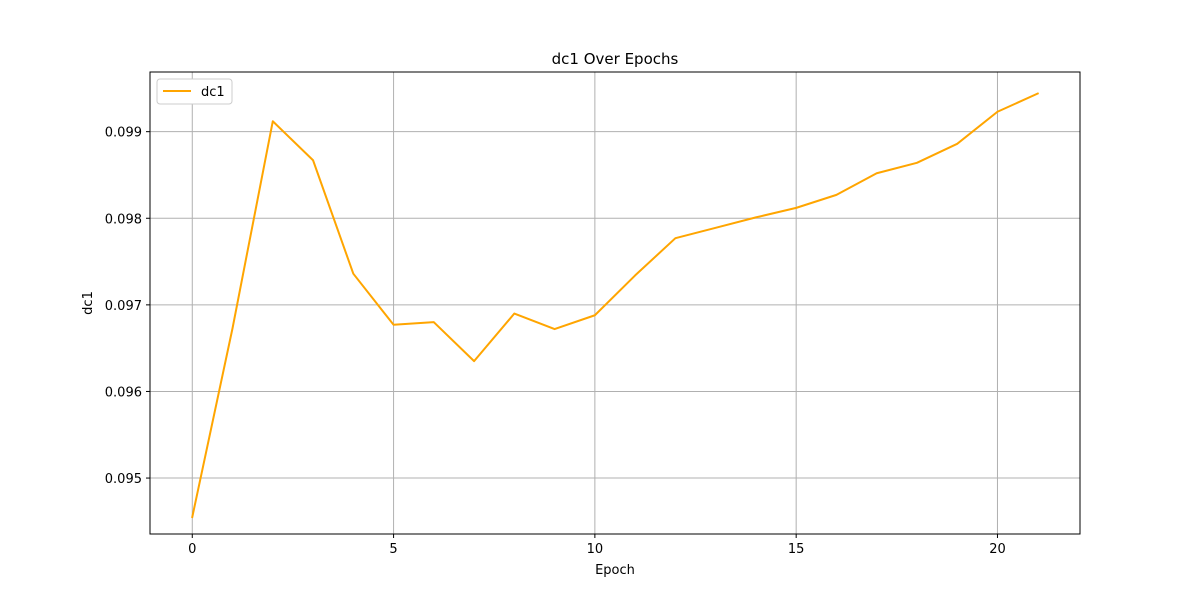 Image resolution: width=1200 pixels, height=600 pixels. I want to click on legend: dc1, so click(194, 91).